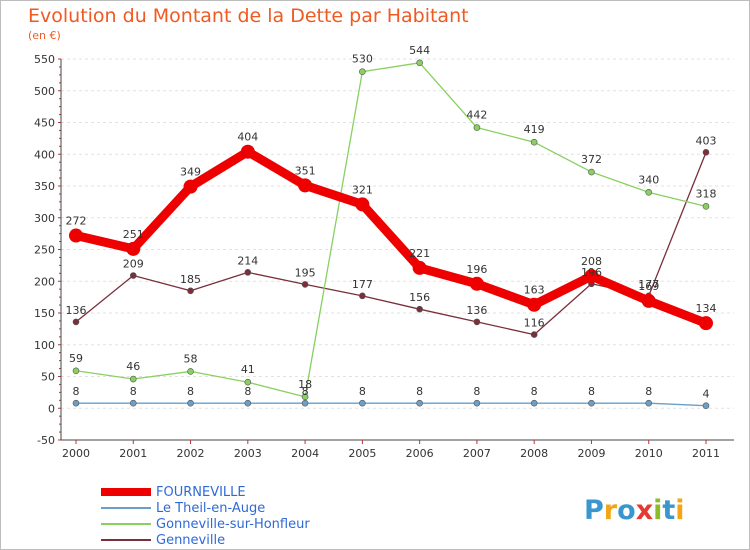  What do you see at coordinates (48, 377) in the screenshot?
I see `y-tick-label: 50` at bounding box center [48, 377].